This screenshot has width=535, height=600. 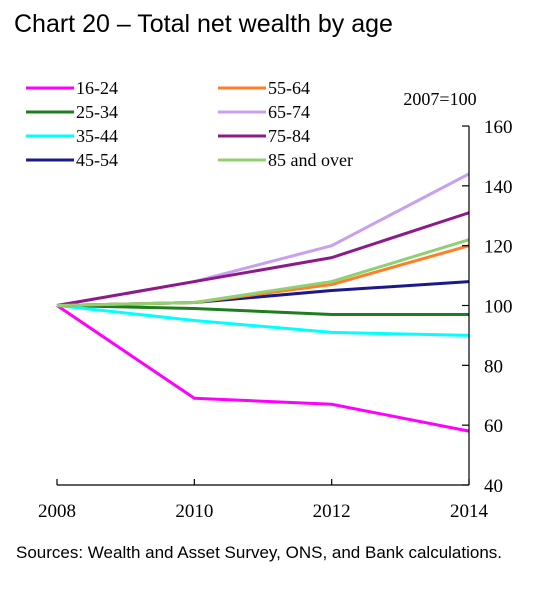 What do you see at coordinates (498, 247) in the screenshot?
I see `y-tick-label: 120` at bounding box center [498, 247].